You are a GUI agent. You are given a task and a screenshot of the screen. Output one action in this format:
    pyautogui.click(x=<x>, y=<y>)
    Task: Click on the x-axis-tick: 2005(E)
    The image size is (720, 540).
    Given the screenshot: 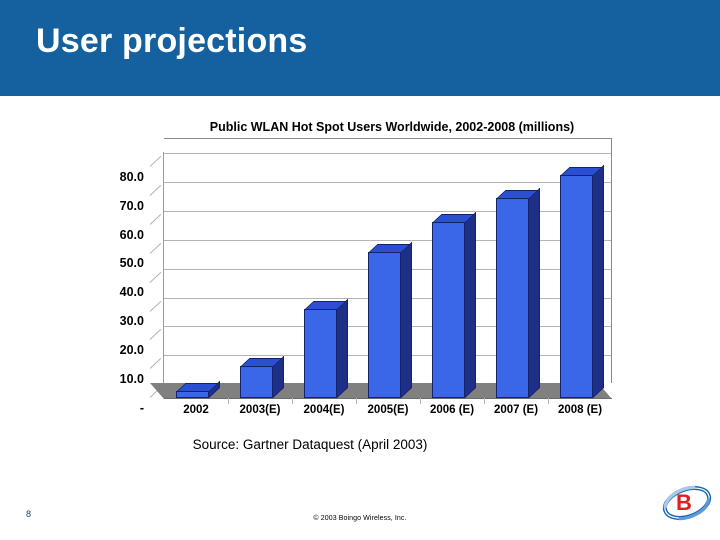 What is the action you would take?
    pyautogui.click(x=388, y=410)
    